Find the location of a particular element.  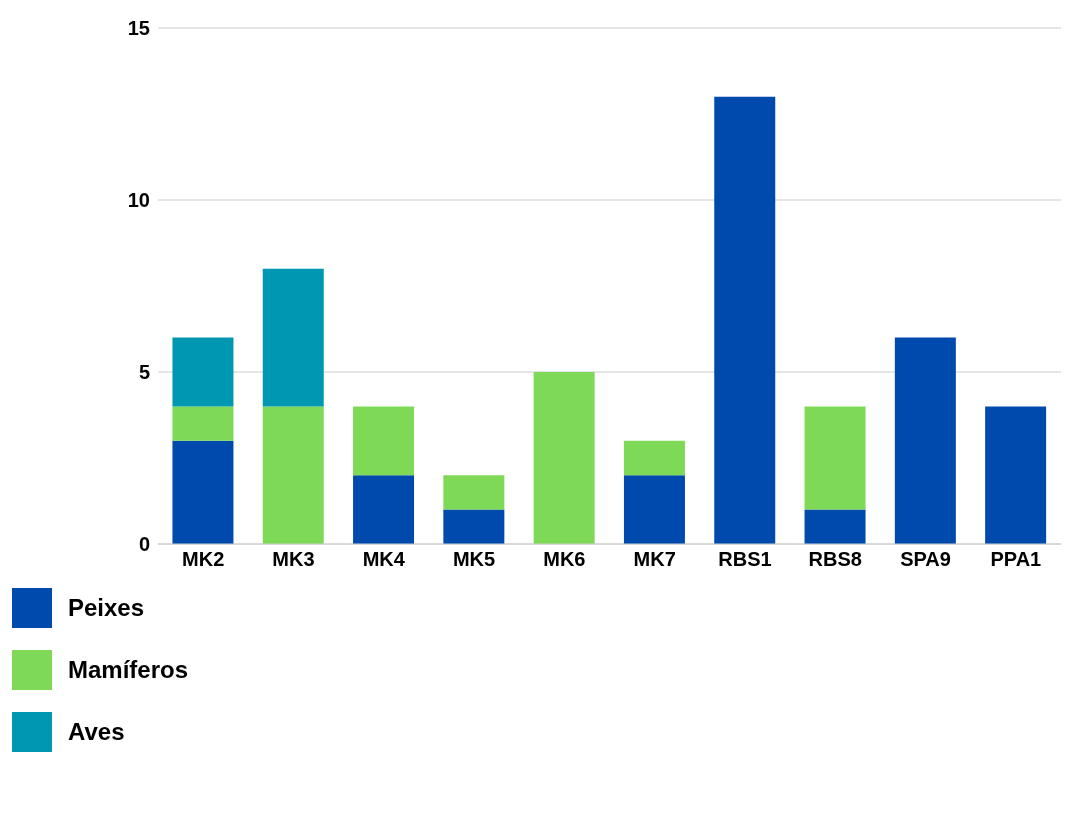

legend-label: Peixes is located at coordinates (106, 608).